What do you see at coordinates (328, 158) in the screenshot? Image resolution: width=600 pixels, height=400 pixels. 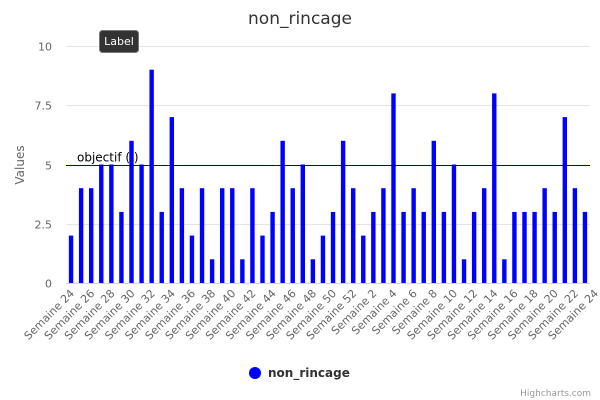 I see `target-line: objectif ( )` at bounding box center [328, 158].